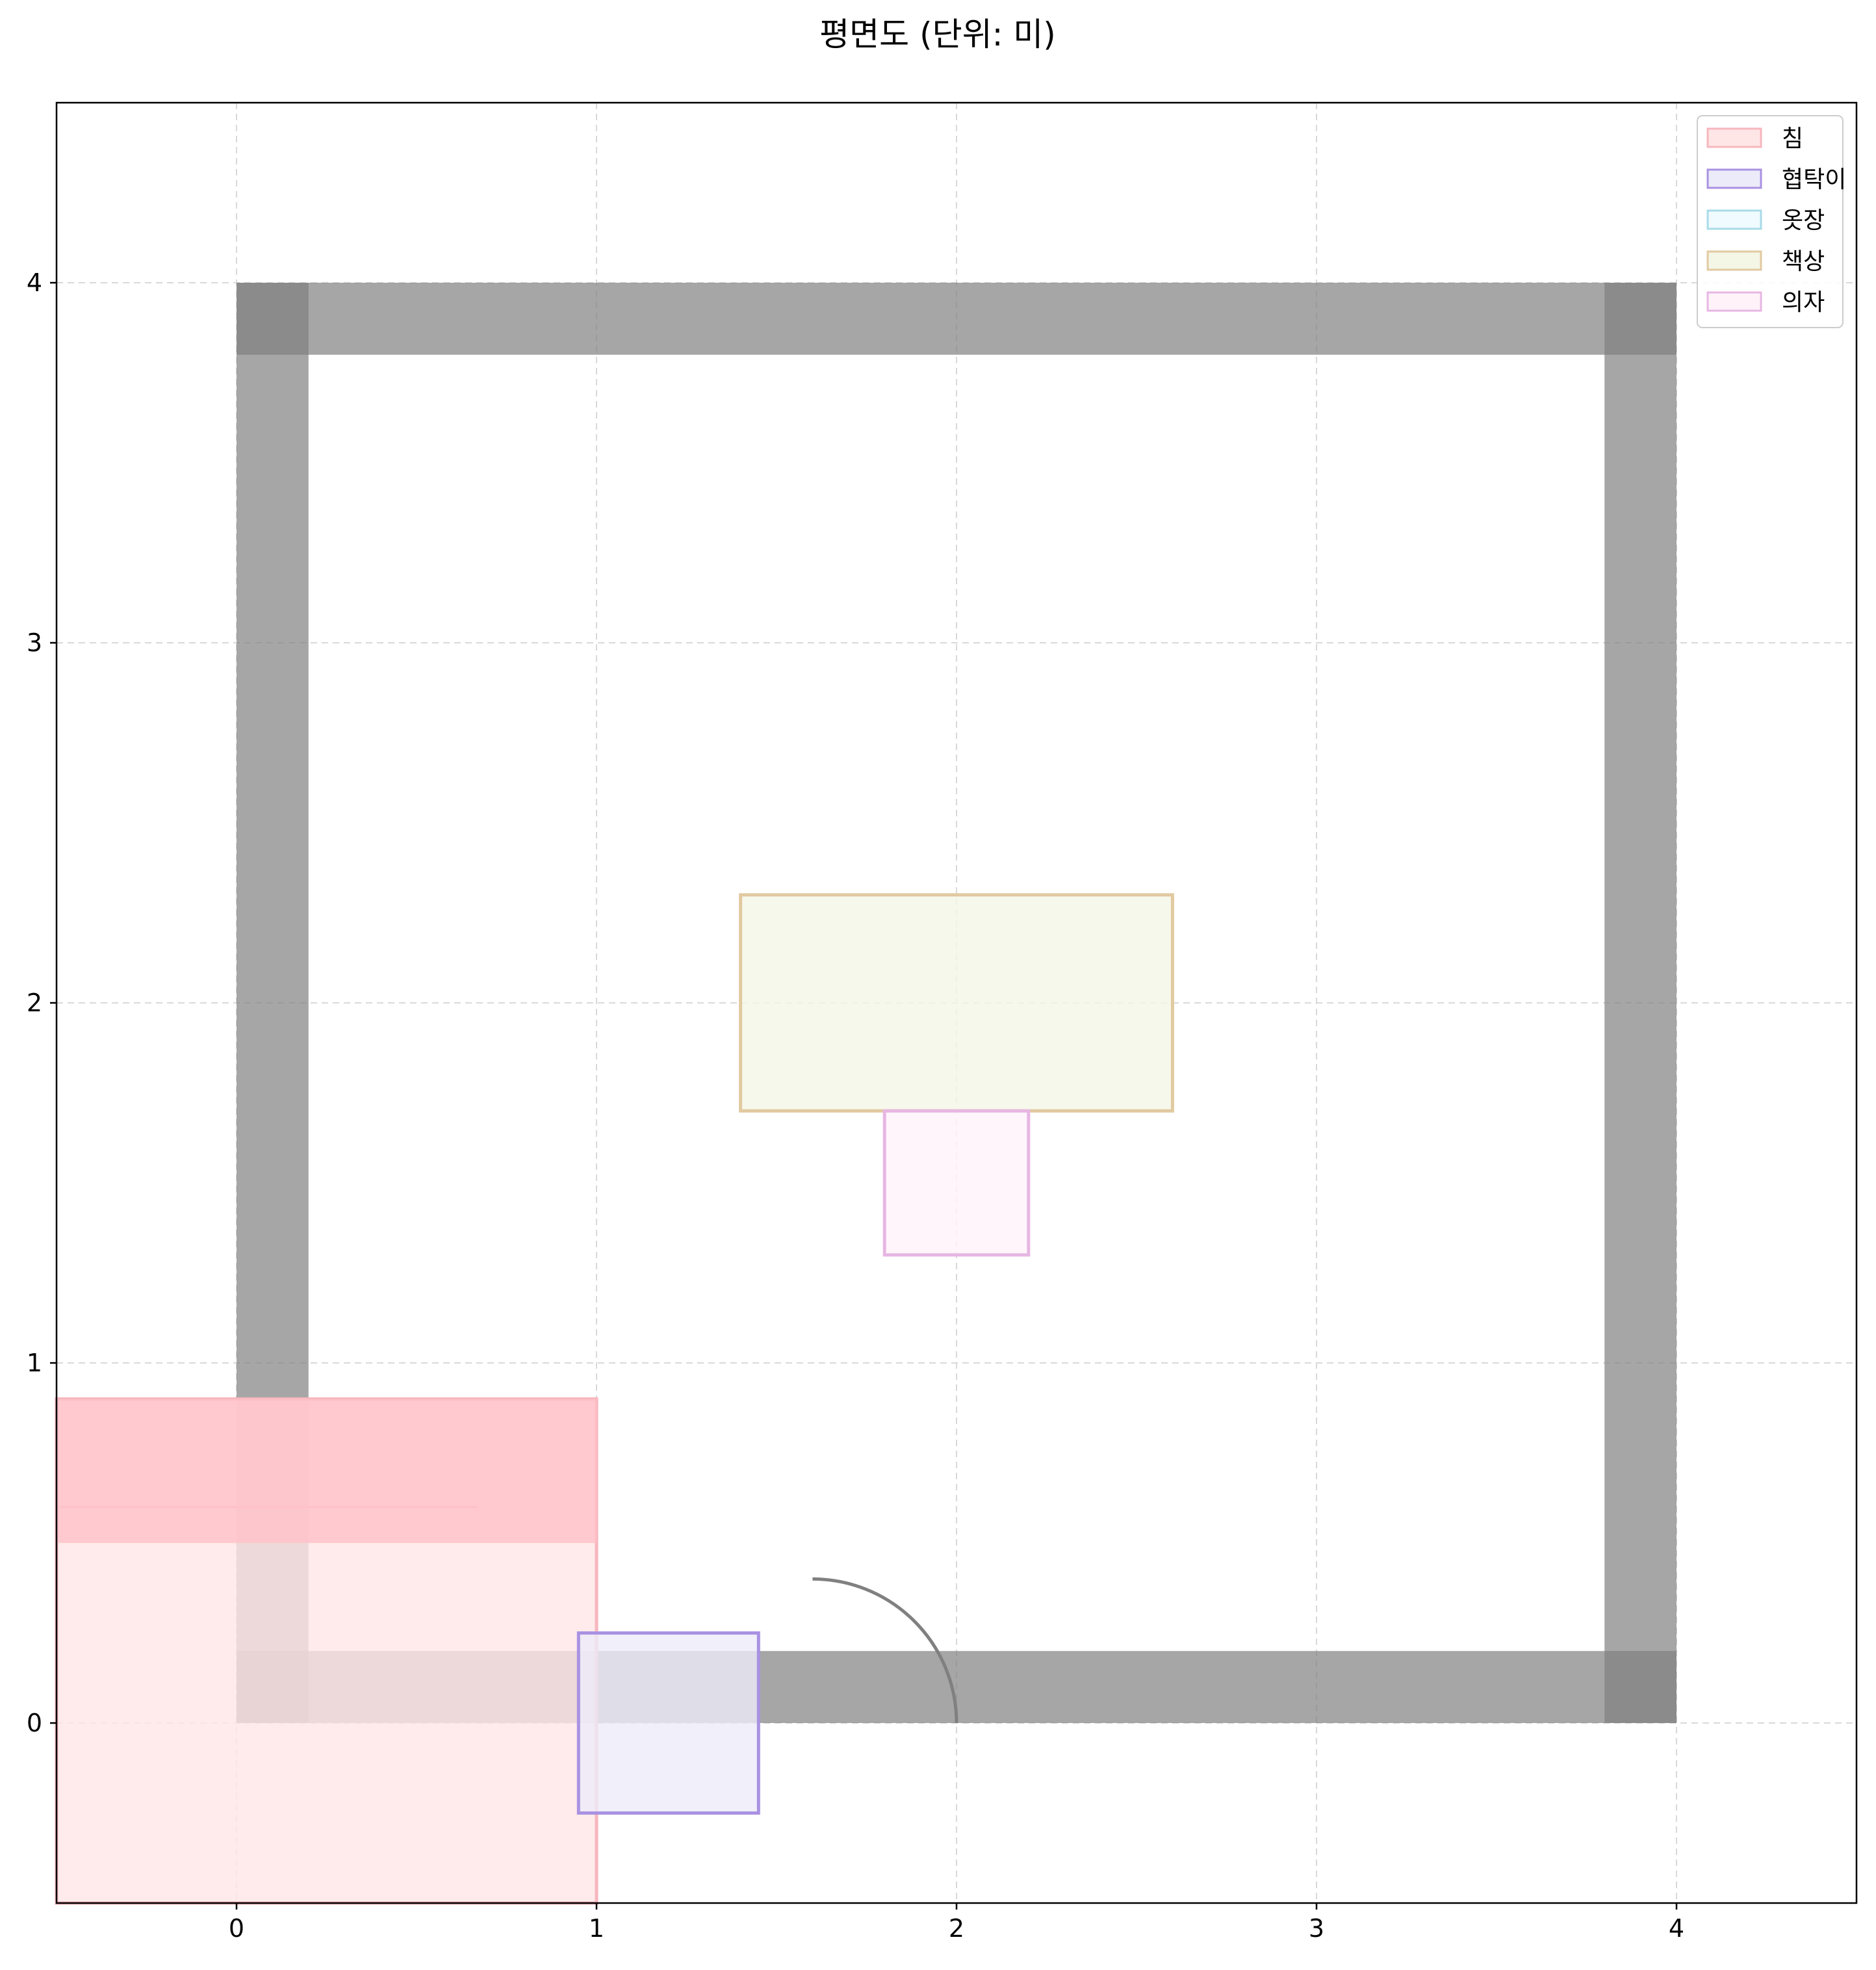 The image size is (1876, 1970). I want to click on y-tick-label: 2, so click(34, 1003).